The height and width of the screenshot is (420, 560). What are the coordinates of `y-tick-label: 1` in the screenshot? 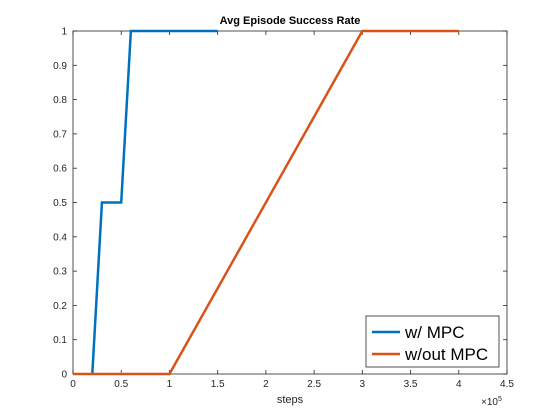 It's located at (64, 32).